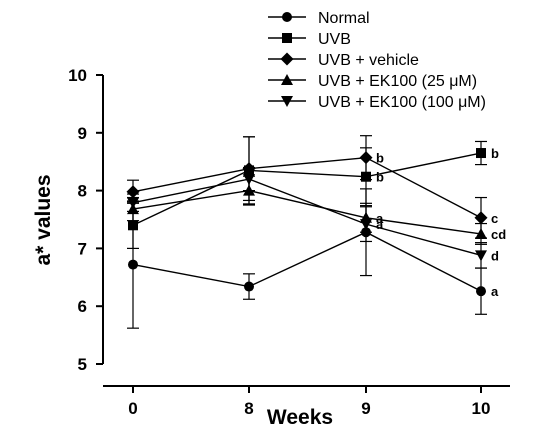  I want to click on y-tick-label: 10, so click(77, 75).